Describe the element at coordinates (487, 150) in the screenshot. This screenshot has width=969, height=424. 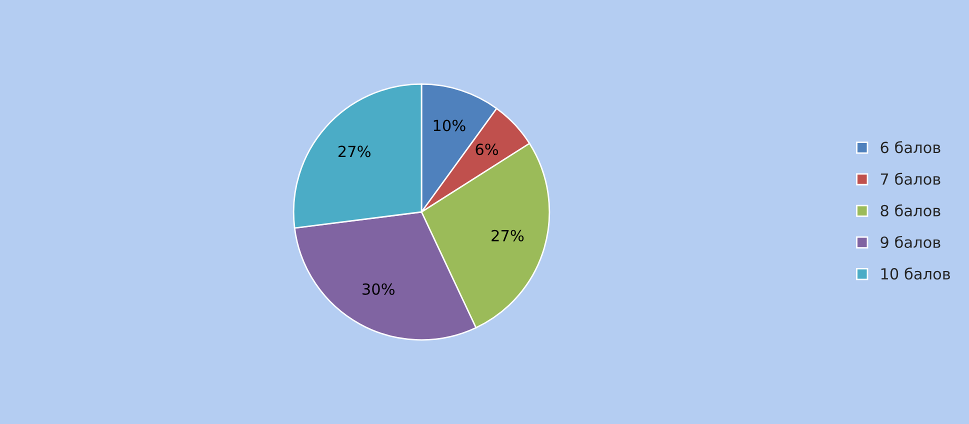
I see `data-label: 6%` at that location.